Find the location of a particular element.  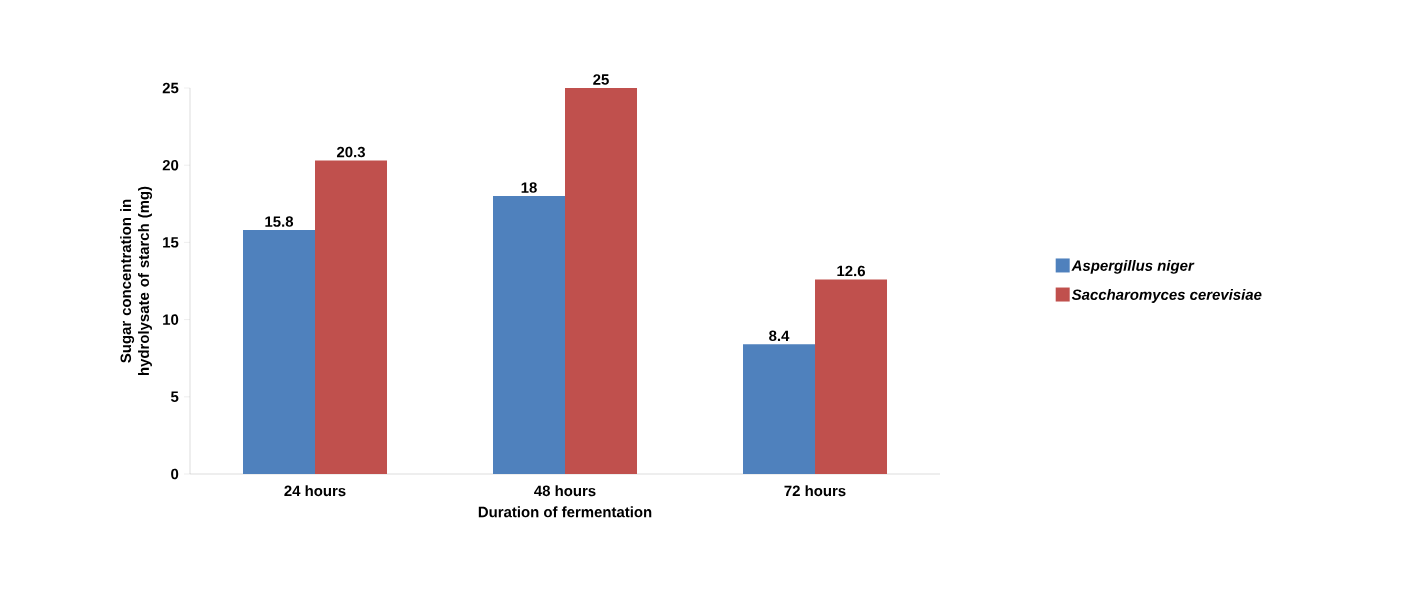

y-tick-label: 10 is located at coordinates (171, 319).